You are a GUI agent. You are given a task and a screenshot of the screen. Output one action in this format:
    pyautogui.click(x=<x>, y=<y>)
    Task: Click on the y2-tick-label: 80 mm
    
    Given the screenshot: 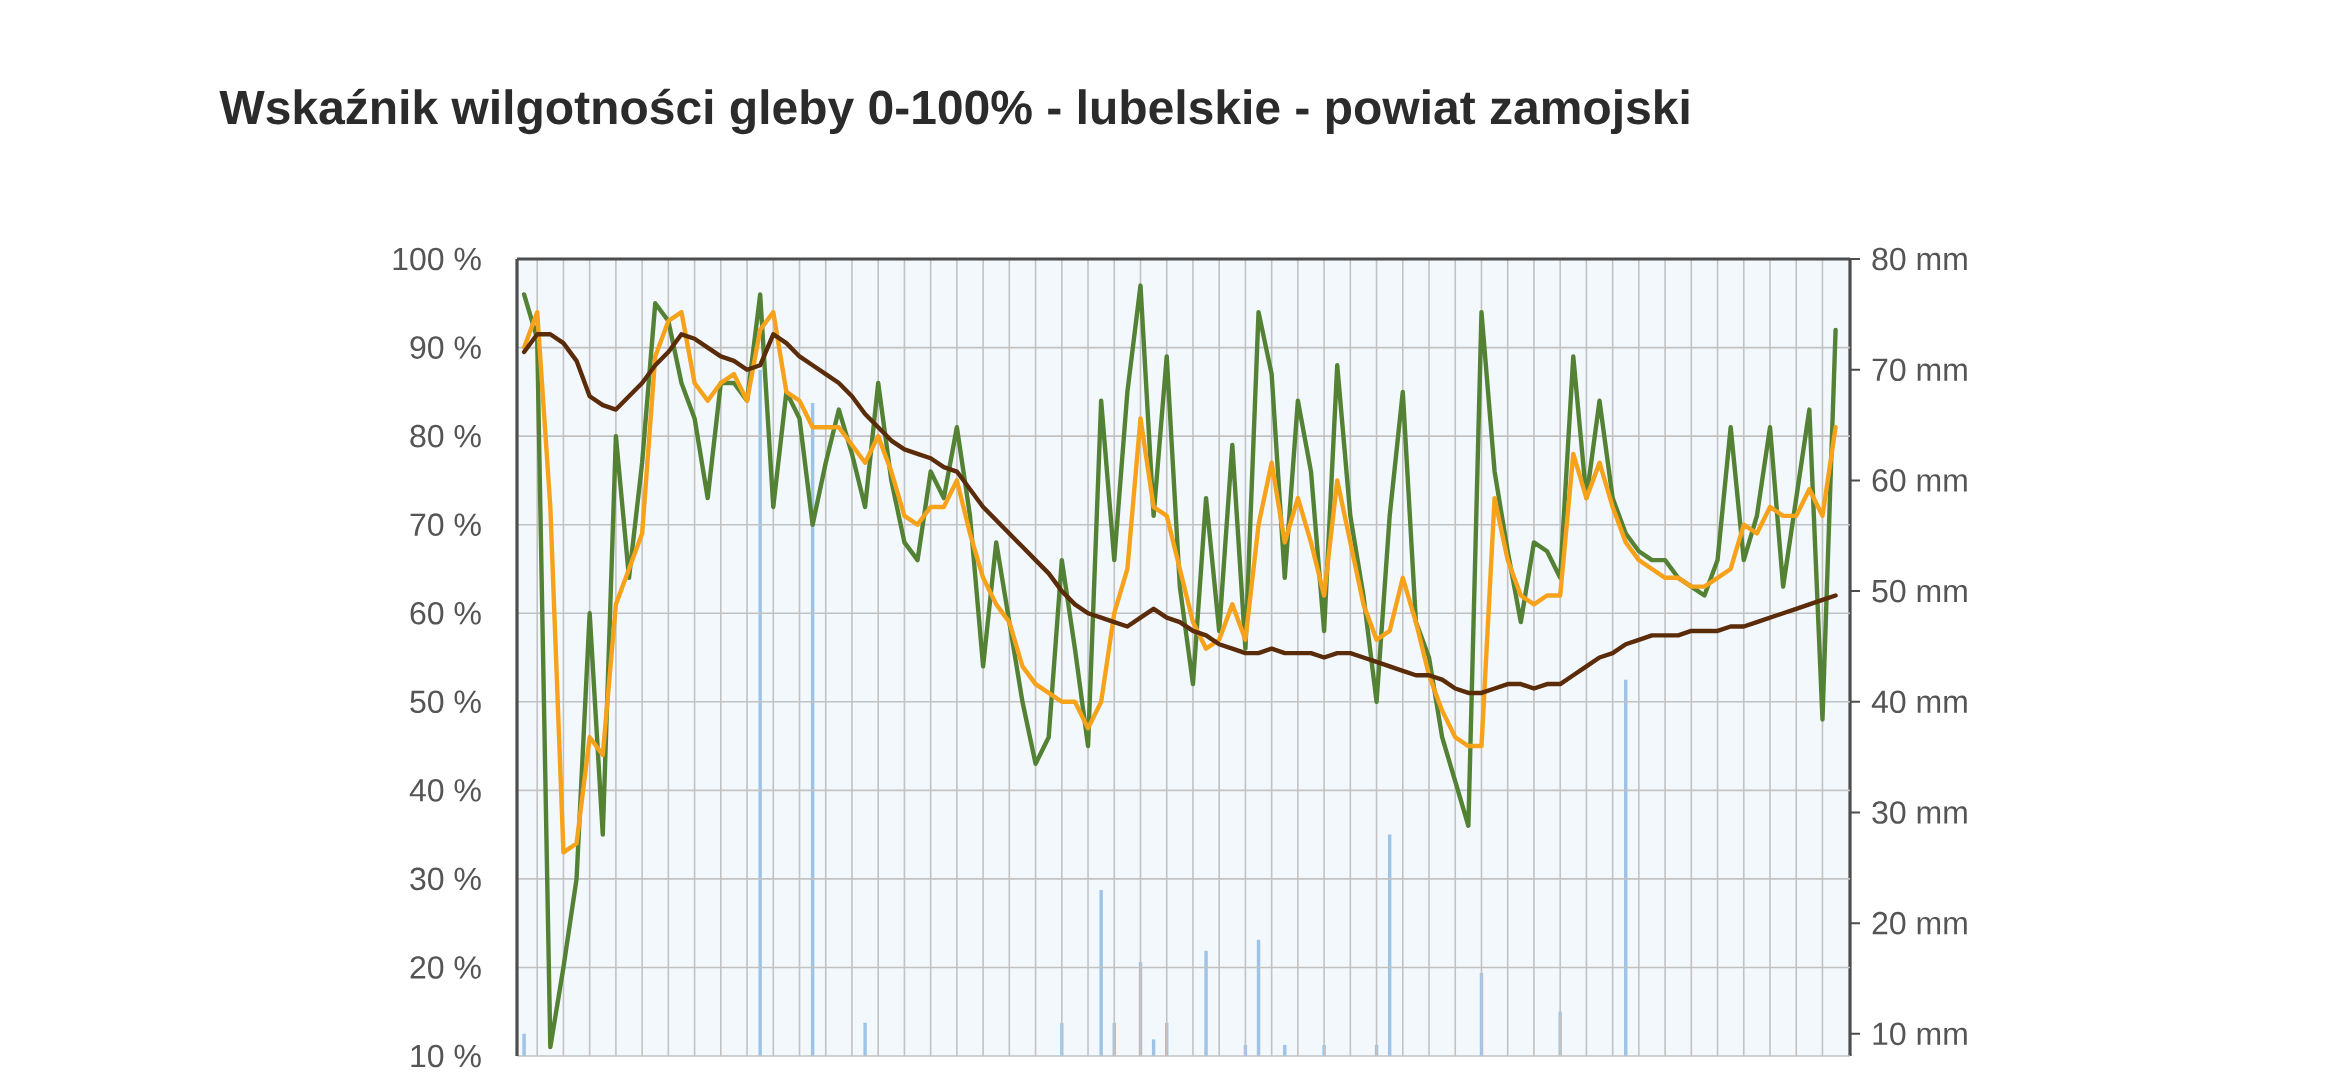 What is the action you would take?
    pyautogui.click(x=1919, y=259)
    